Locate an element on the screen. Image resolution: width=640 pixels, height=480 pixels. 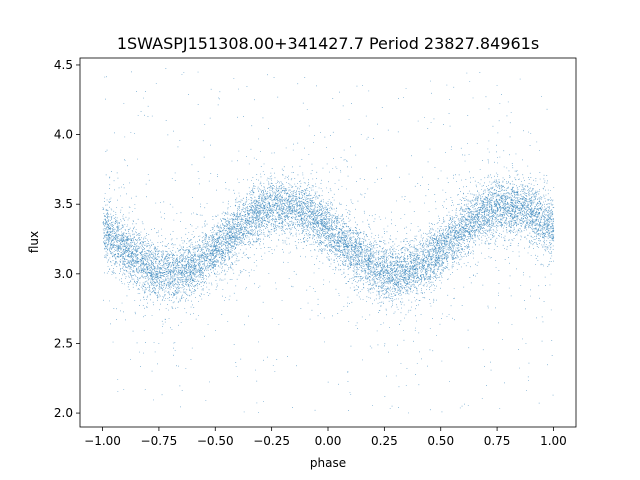
x-tick-label: −1.00 is located at coordinates (102, 441).